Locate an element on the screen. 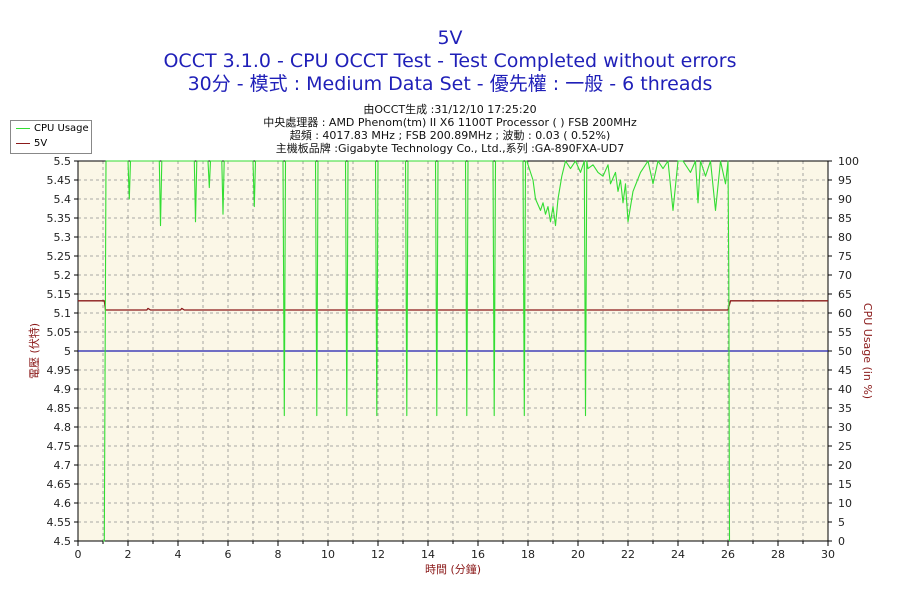  x-tick-label: 0 is located at coordinates (78, 554).